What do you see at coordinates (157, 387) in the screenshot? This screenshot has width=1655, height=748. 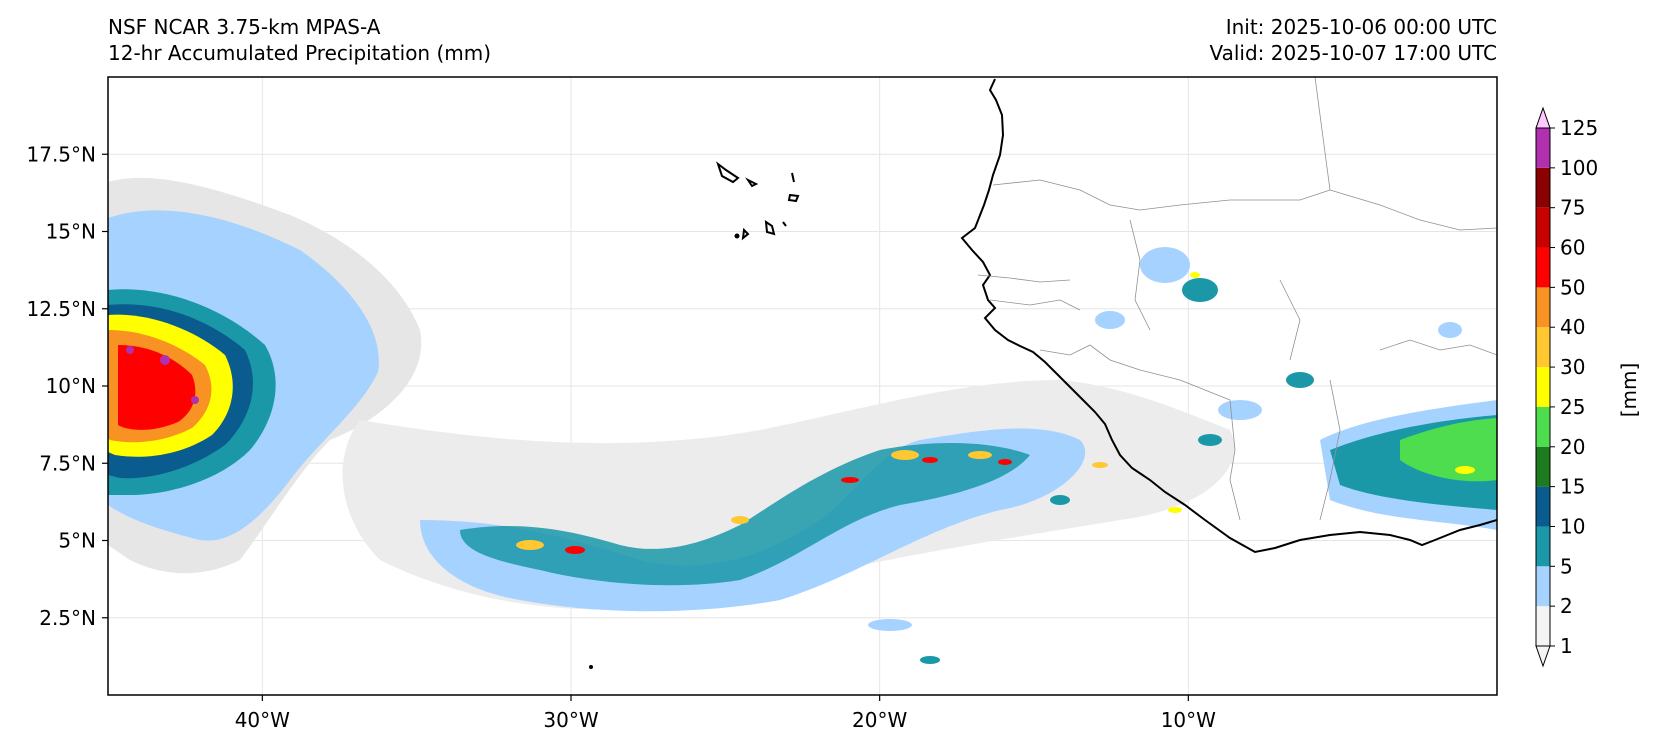 I see `precip-60mm-west` at bounding box center [157, 387].